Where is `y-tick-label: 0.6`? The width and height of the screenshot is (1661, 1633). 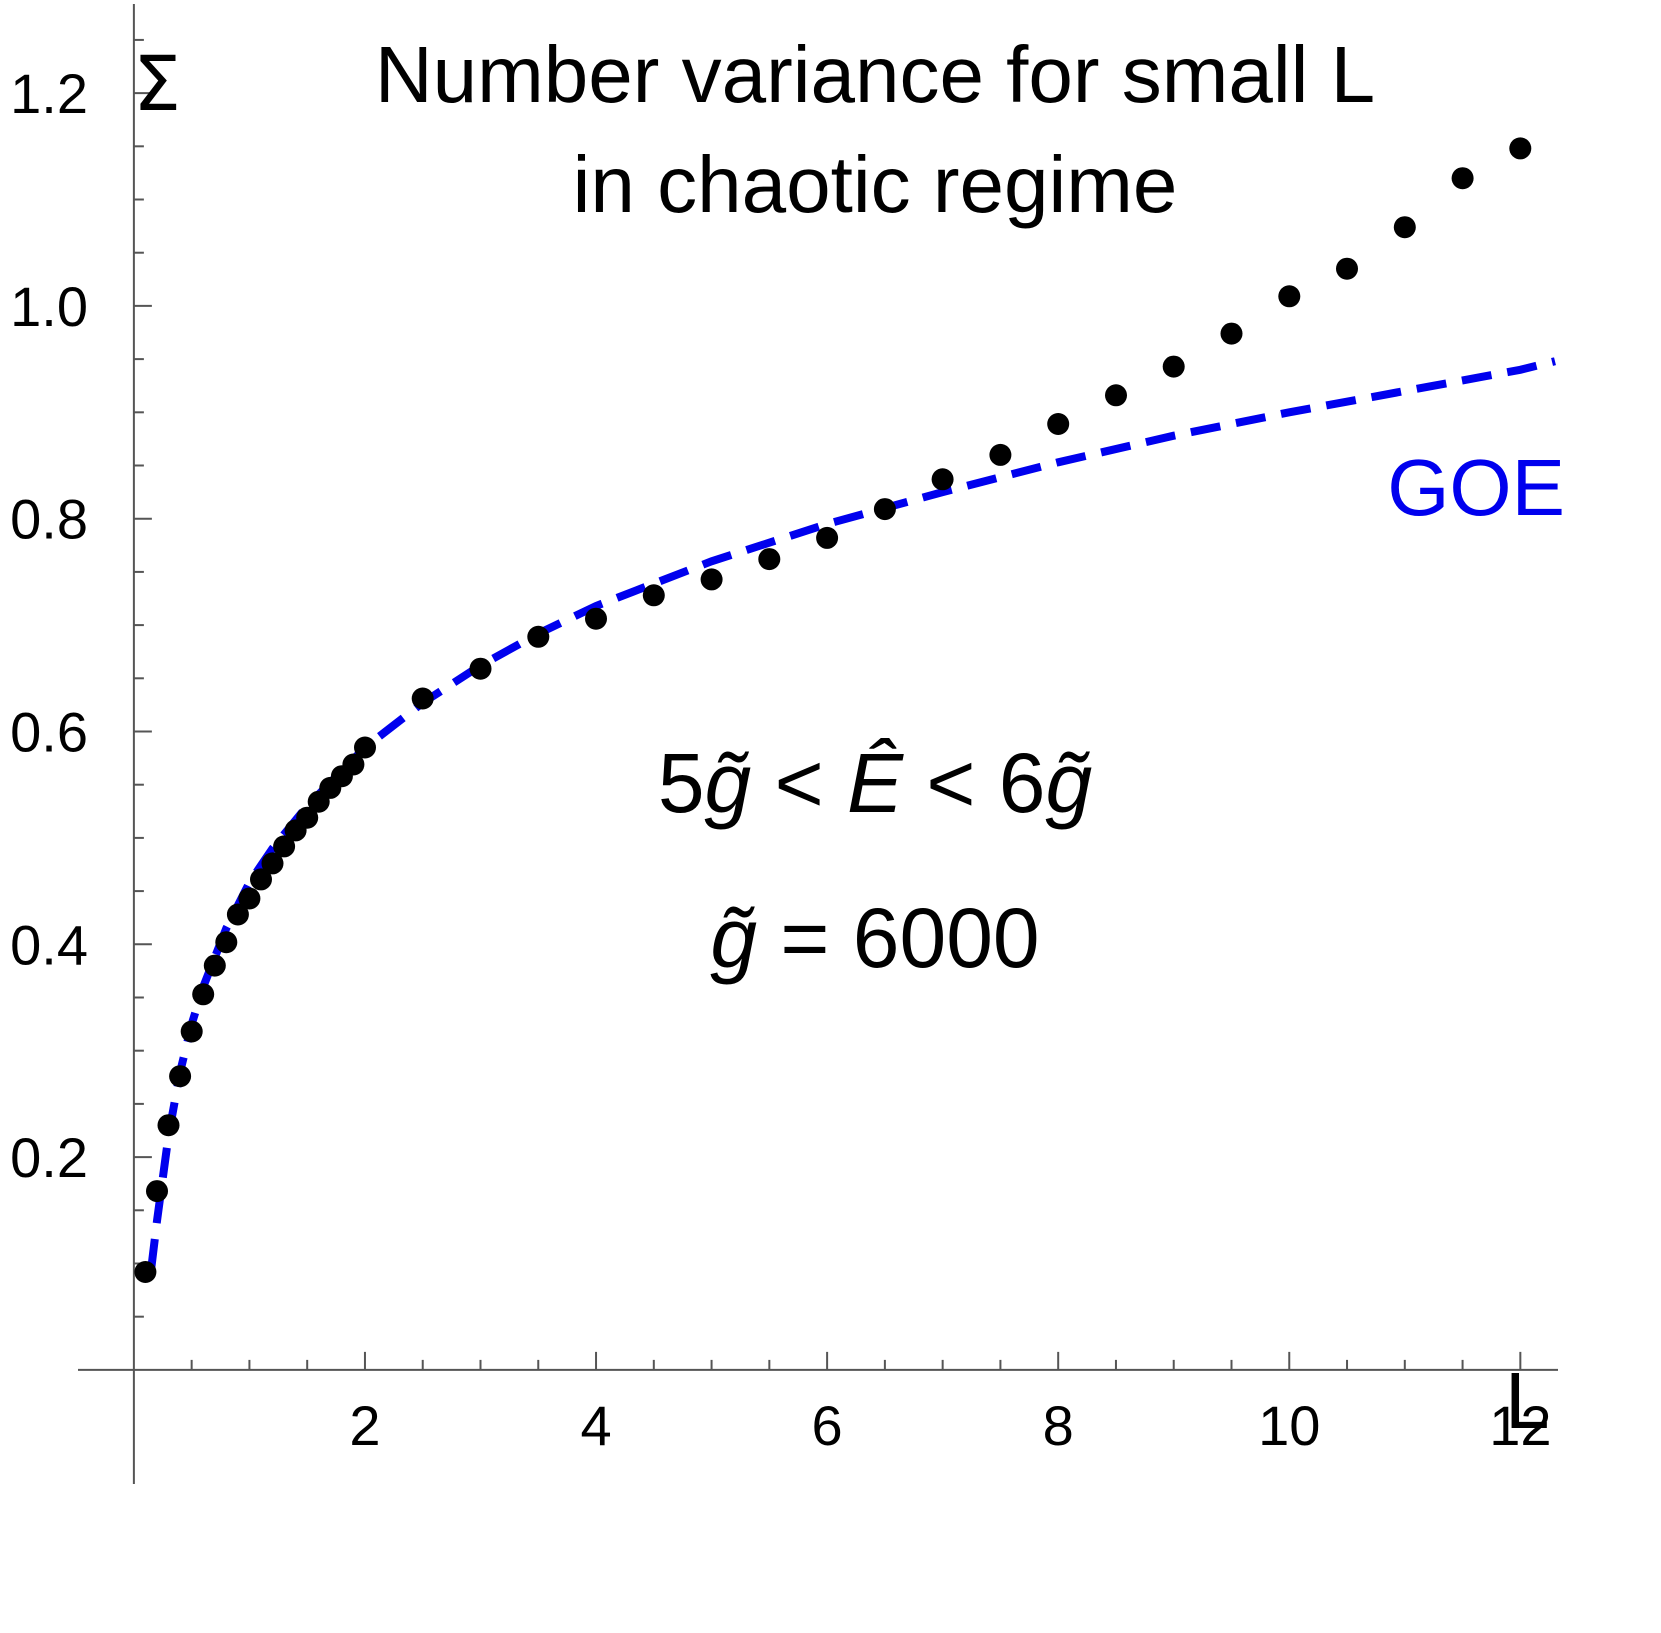 y-tick-label: 0.6 is located at coordinates (49, 732).